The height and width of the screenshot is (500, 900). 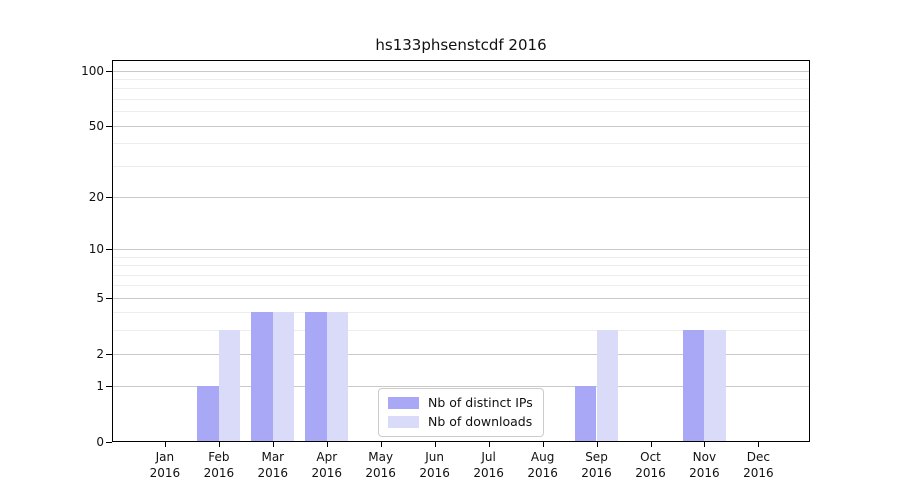 I want to click on legend-item-downloads: Nb of downloads, so click(x=460, y=422).